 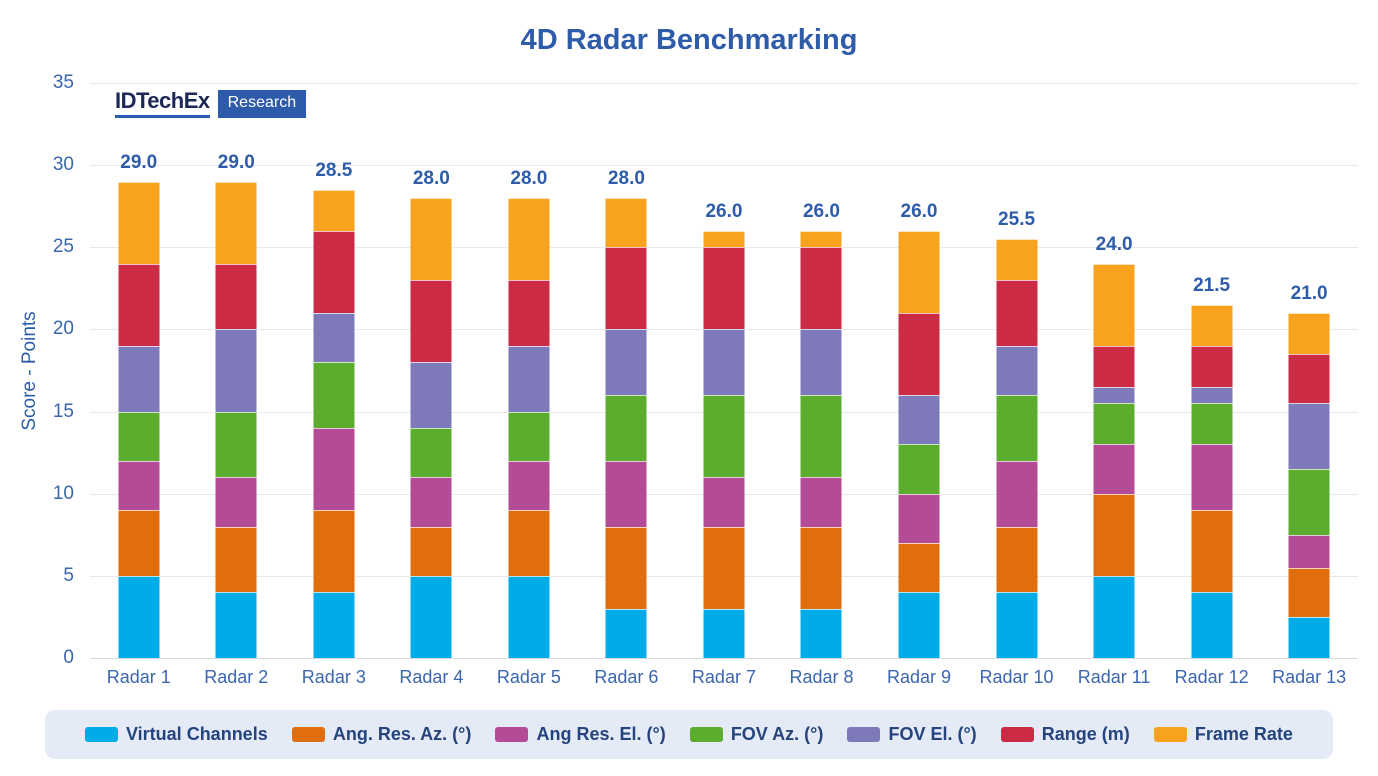 I want to click on bar-column-3: 28.5, so click(x=334, y=370).